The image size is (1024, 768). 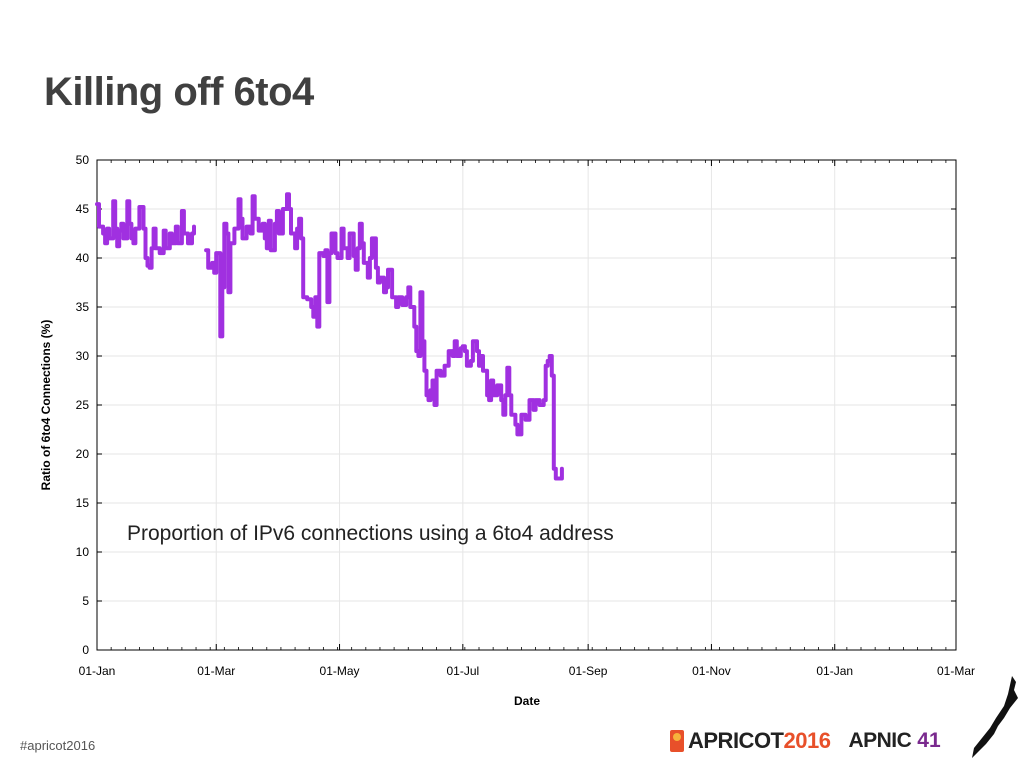 I want to click on apricot-logo-text: APRICOT, so click(x=736, y=740).